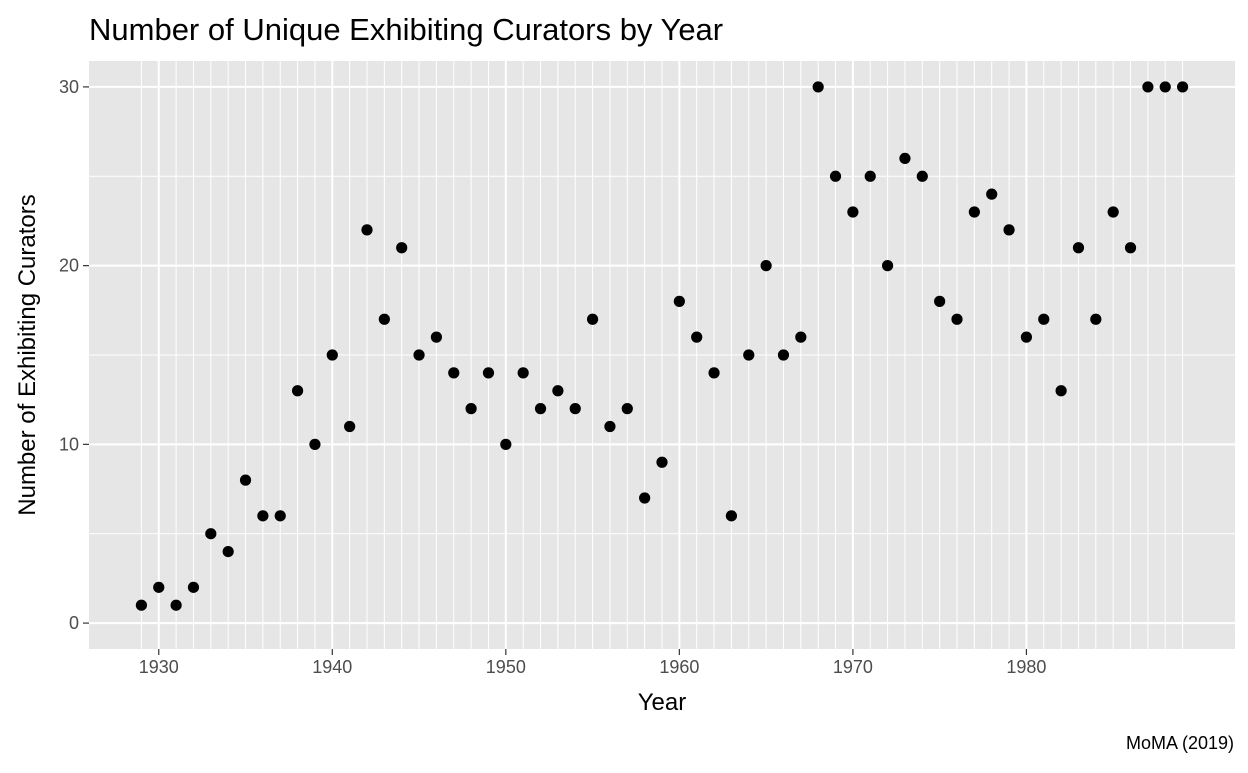 This screenshot has height=773, width=1248. I want to click on x-tick-labels: 1930 1940 1950 1960 1970 1980, so click(593, 667).